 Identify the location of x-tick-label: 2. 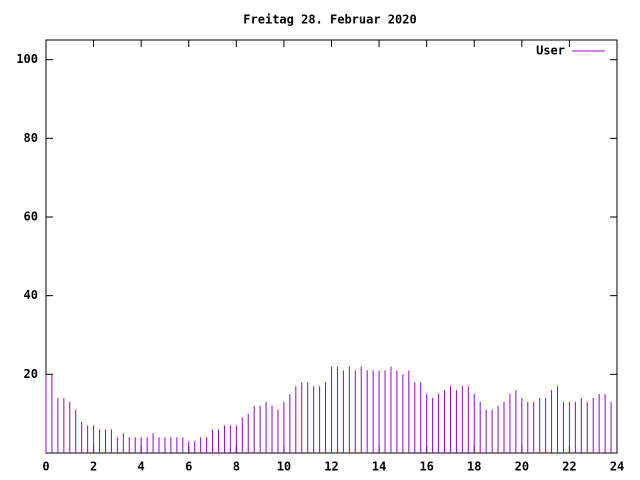
(93, 467).